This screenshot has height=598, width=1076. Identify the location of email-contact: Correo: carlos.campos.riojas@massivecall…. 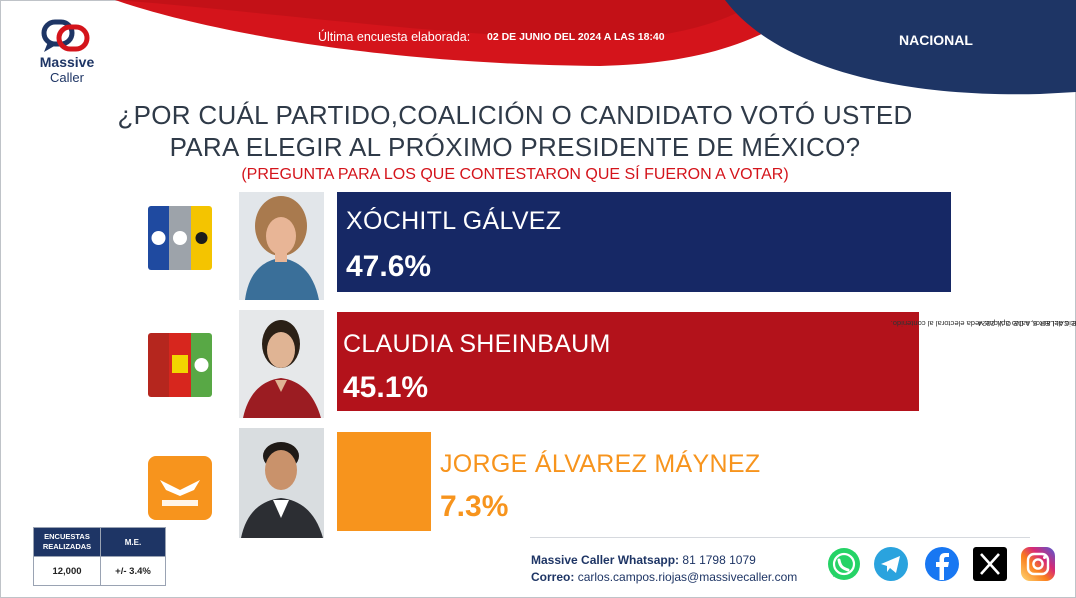
(664, 577).